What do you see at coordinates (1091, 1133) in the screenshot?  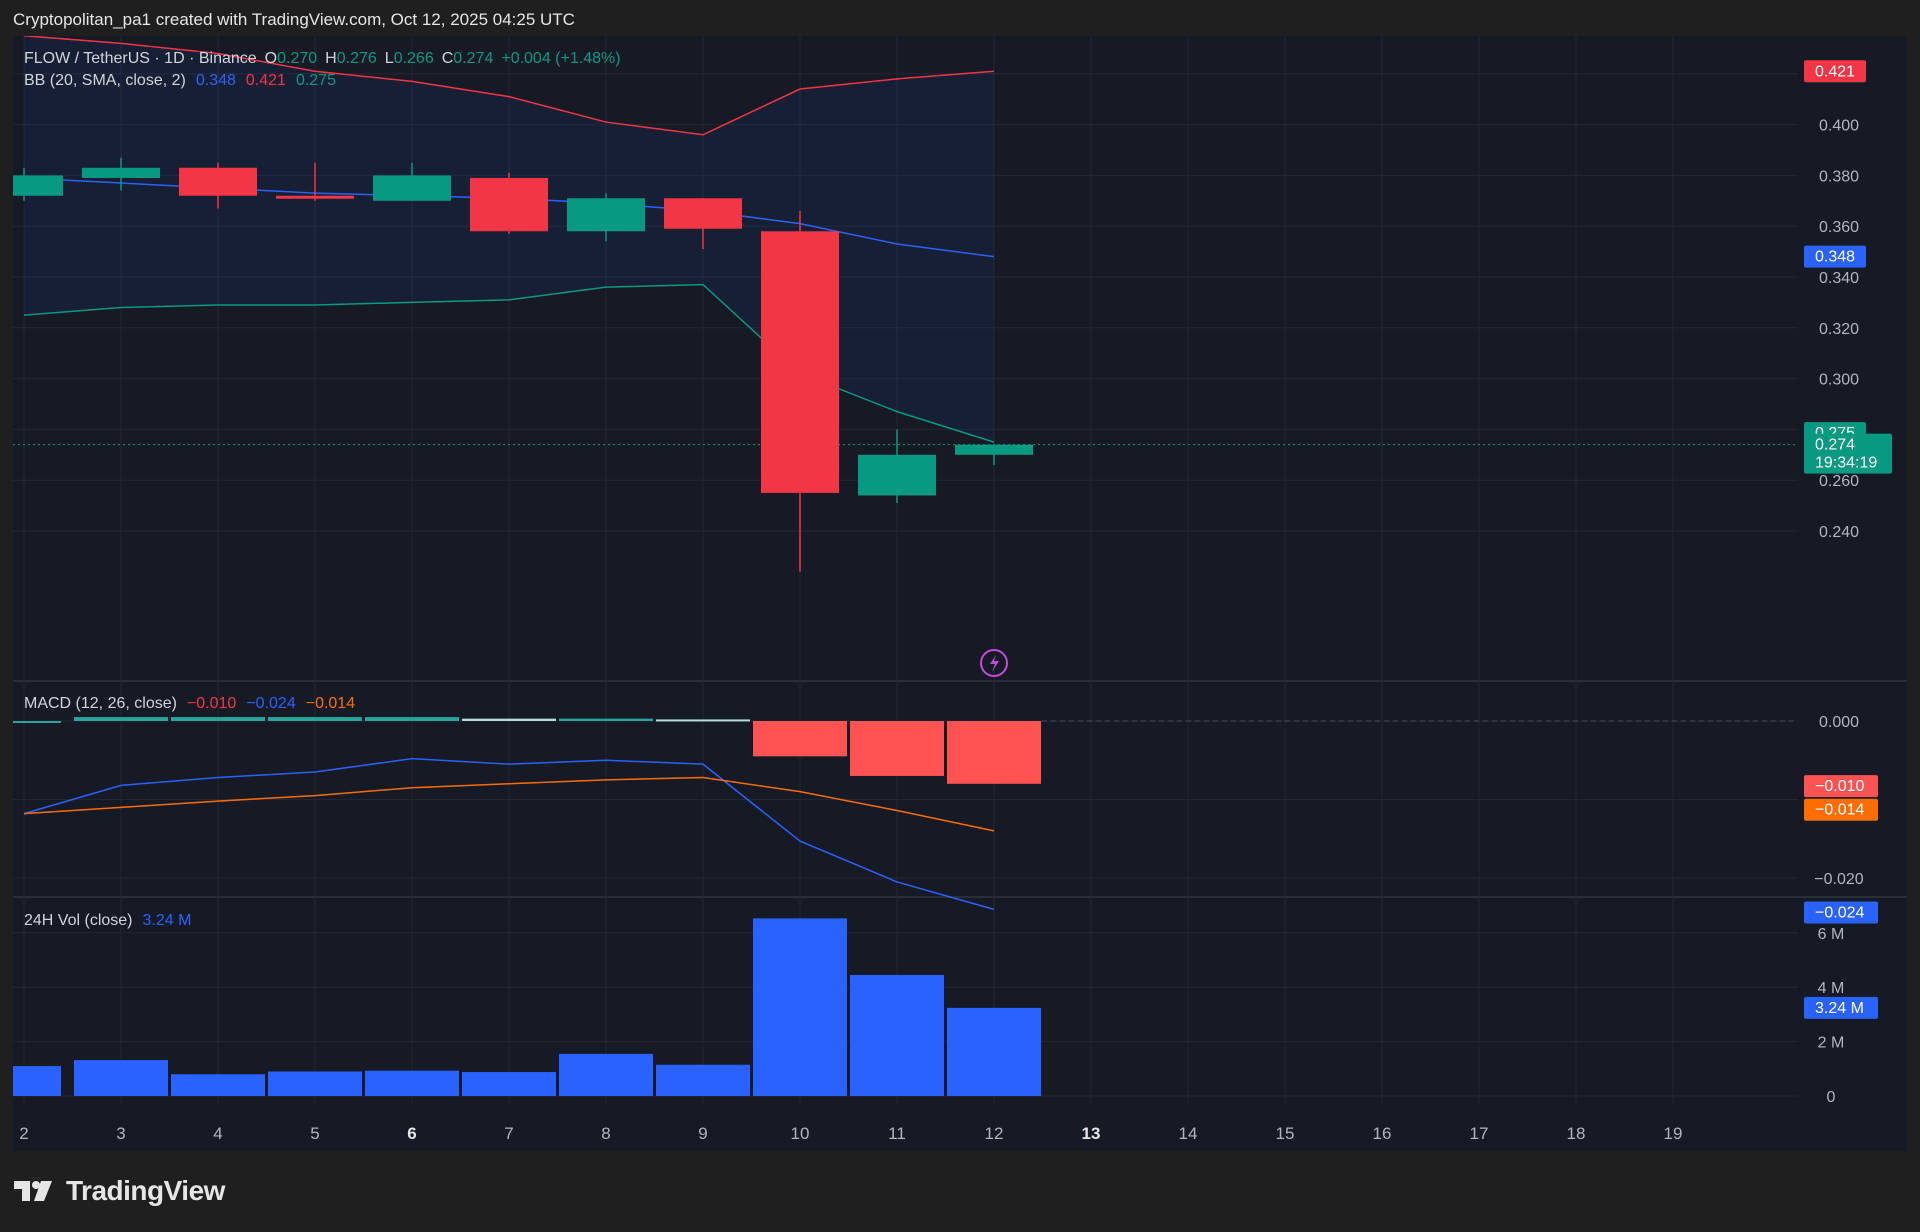 I see `x-tick-label: 13` at bounding box center [1091, 1133].